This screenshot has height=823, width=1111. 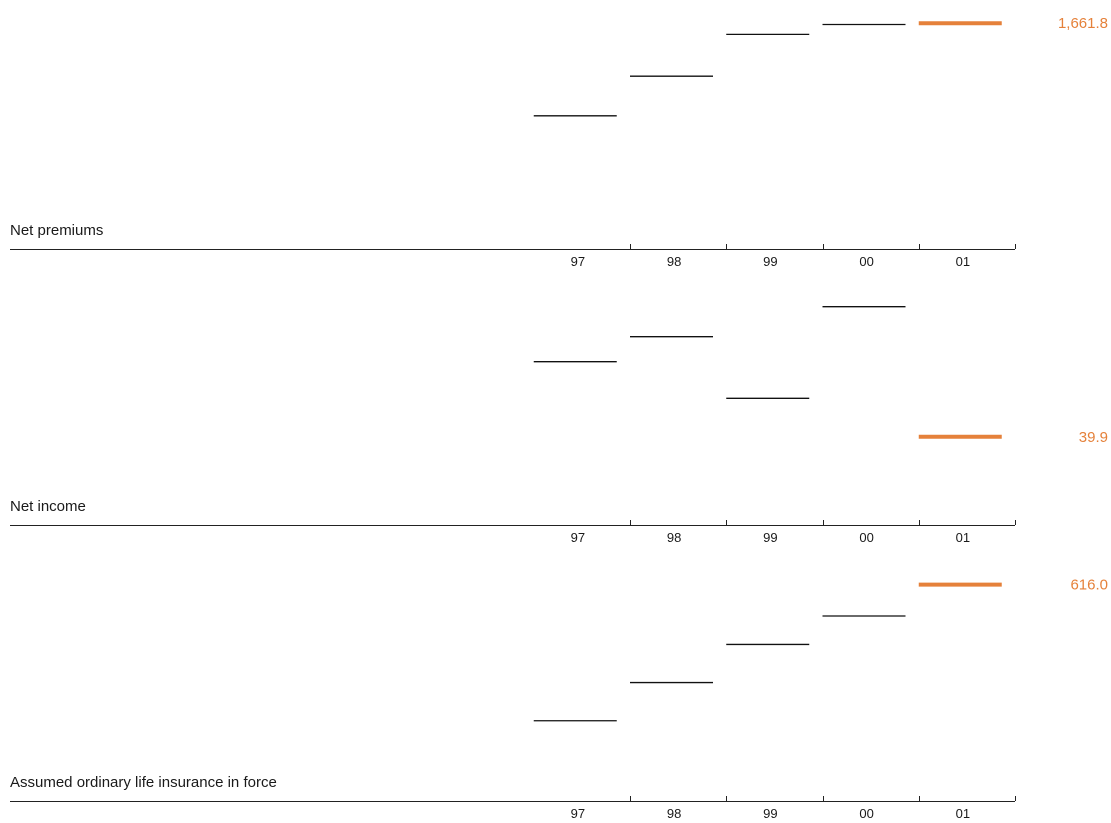 I want to click on chart-title: Net income, so click(x=48, y=506).